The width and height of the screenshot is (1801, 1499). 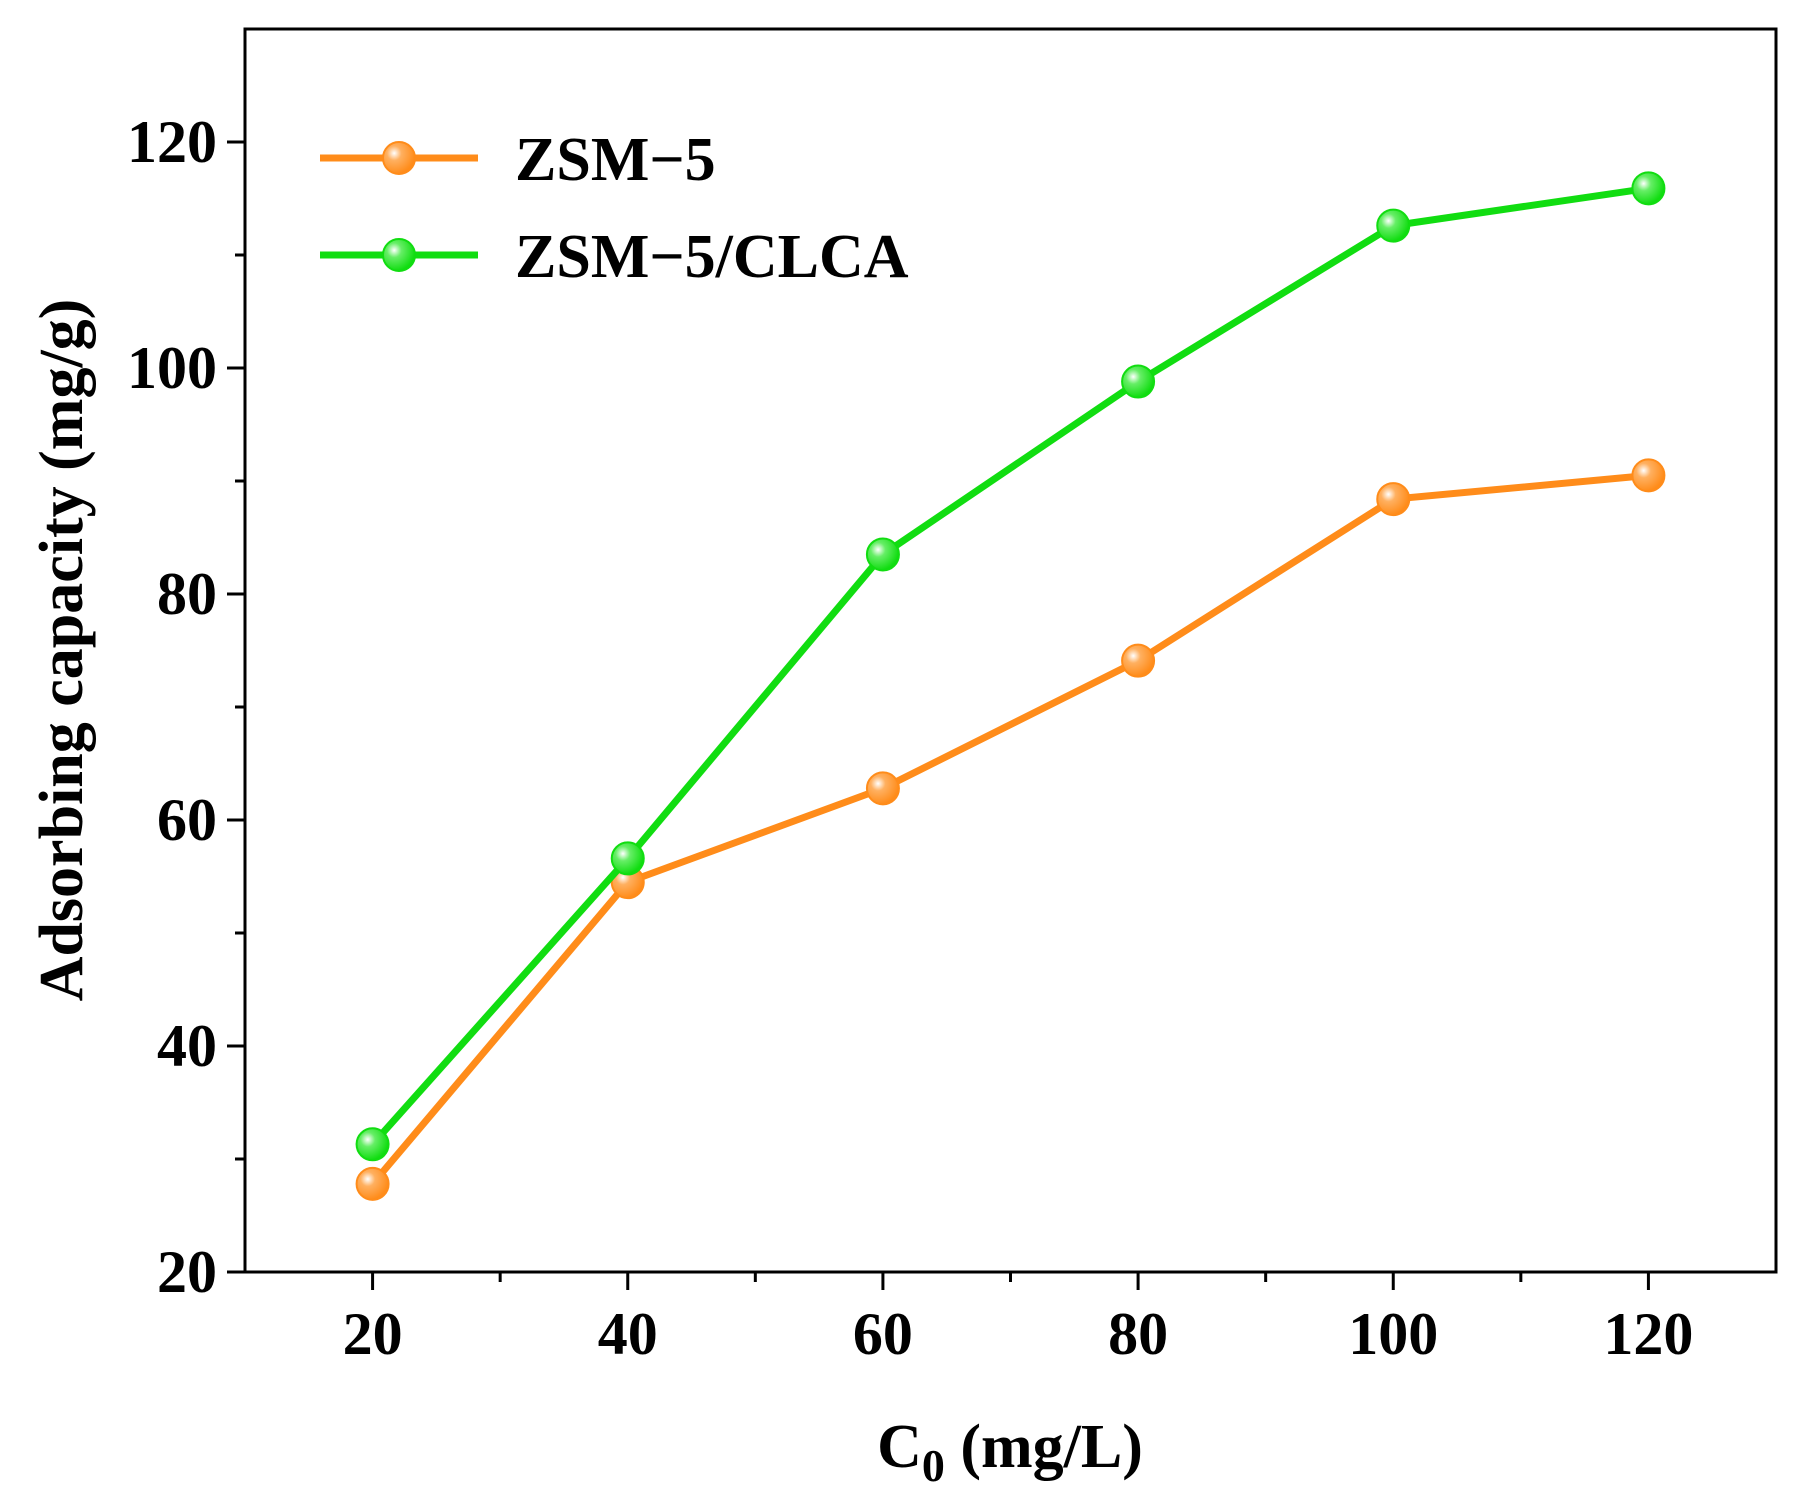 I want to click on y-tick-label: 100, so click(x=172, y=368).